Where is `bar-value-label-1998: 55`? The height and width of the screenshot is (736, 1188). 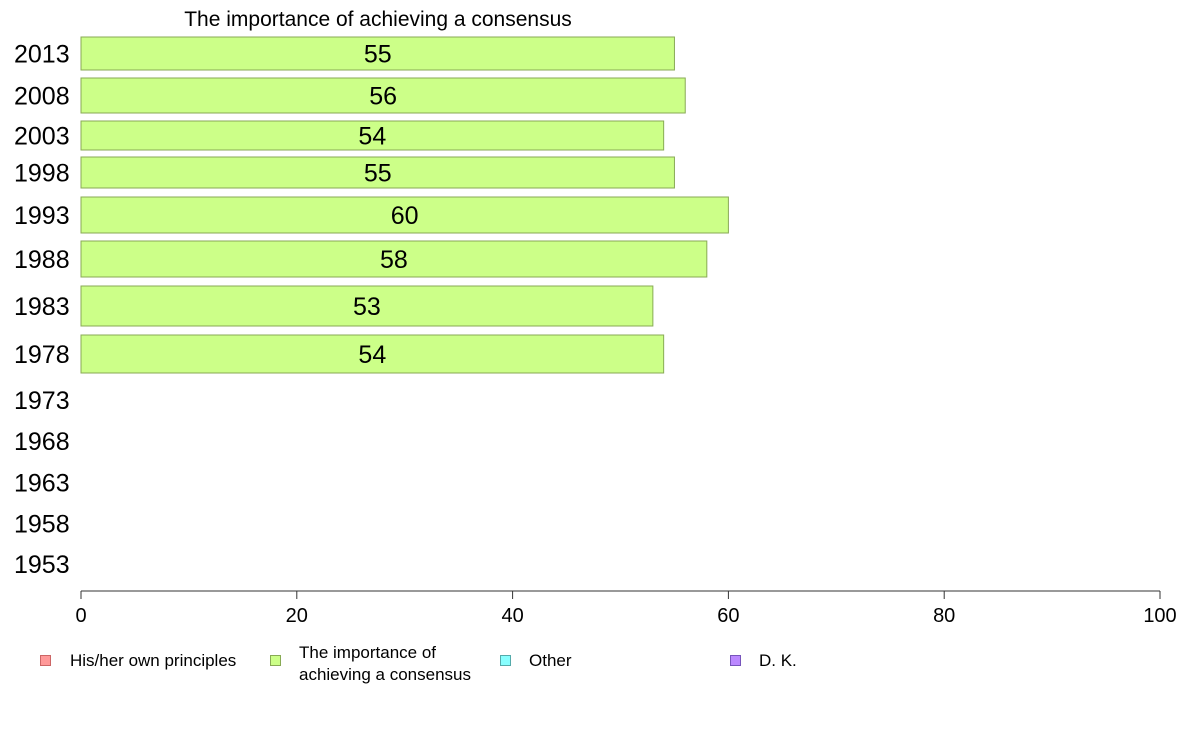 bar-value-label-1998: 55 is located at coordinates (378, 174).